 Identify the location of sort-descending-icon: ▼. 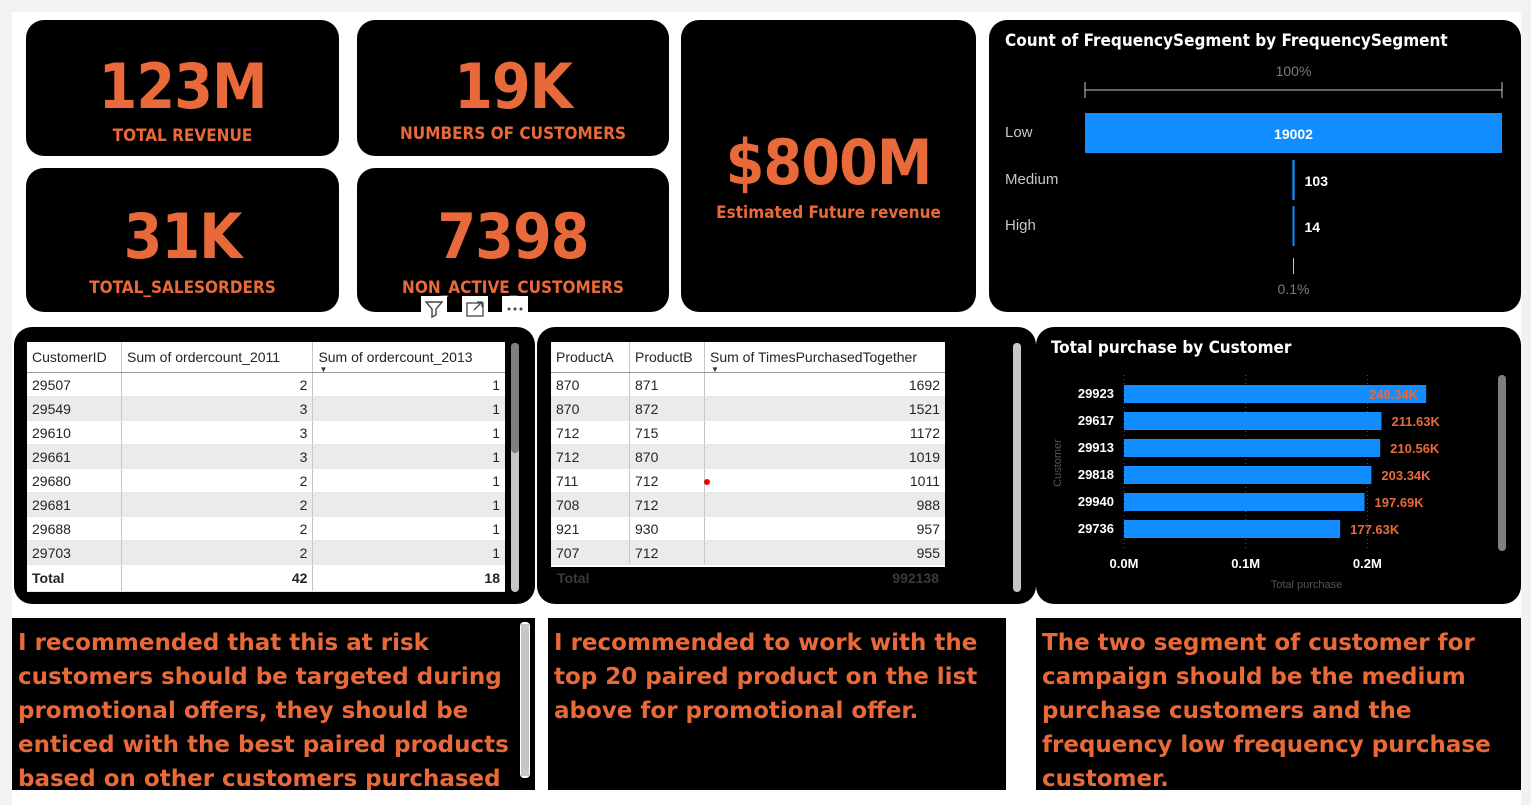
(323, 369).